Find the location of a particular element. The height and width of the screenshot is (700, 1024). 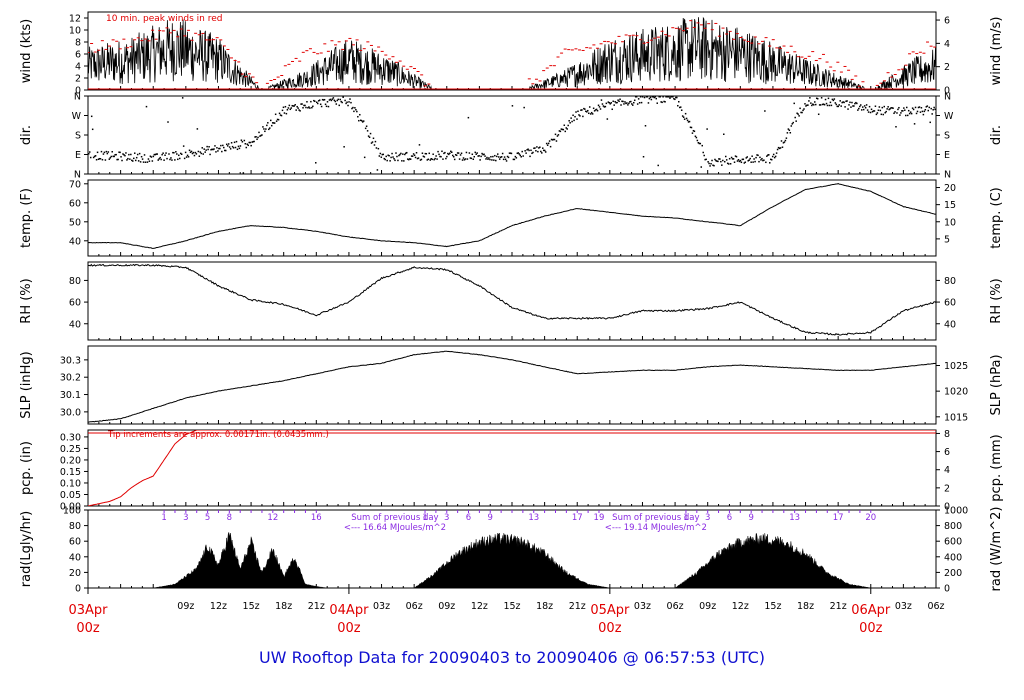

x-tick-label: 09z is located at coordinates (185, 606).